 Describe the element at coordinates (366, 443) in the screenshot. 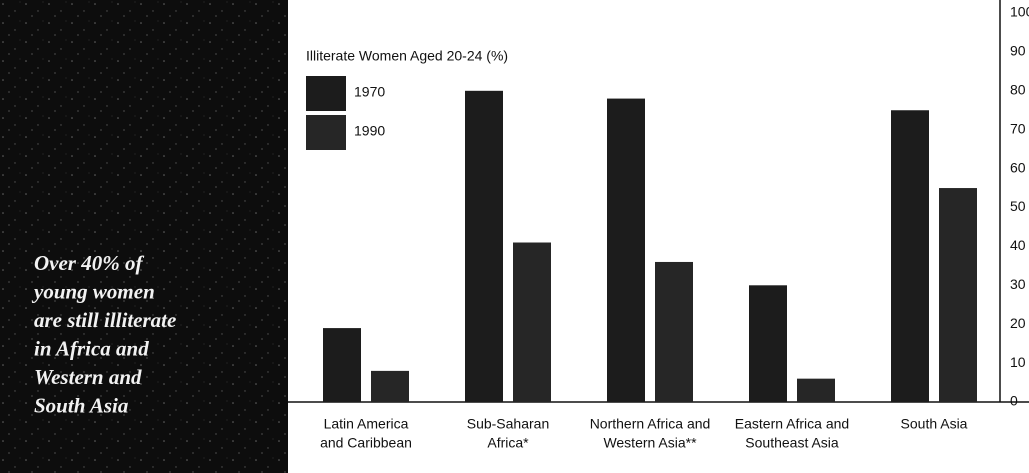

I see `x-tick-label: and Caribbean` at that location.